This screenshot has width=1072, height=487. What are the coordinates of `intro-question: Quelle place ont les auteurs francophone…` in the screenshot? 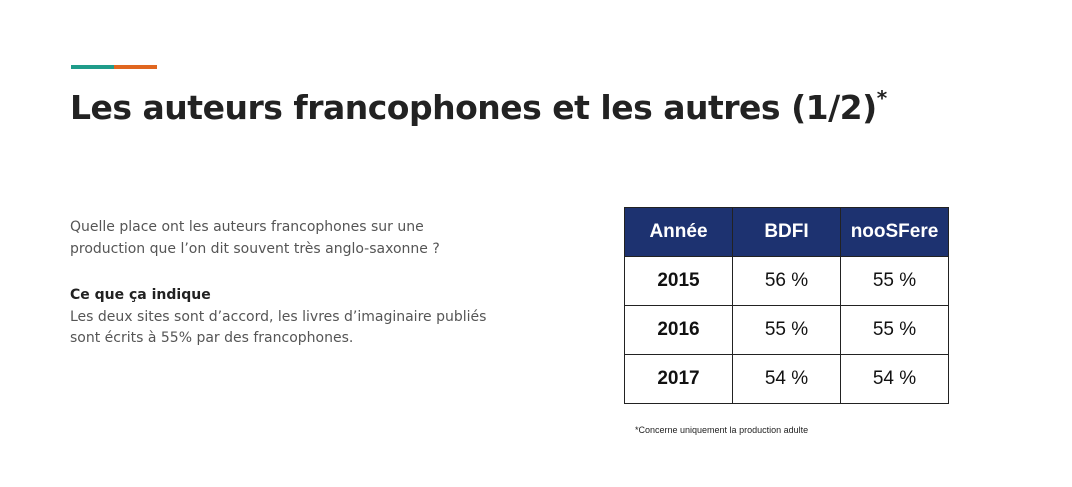 It's located at (255, 238).